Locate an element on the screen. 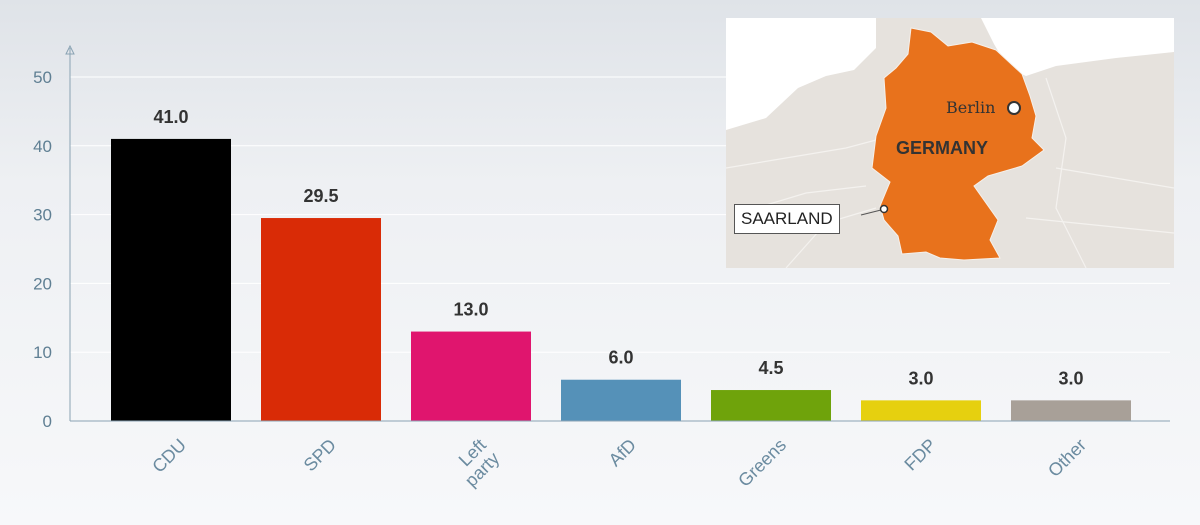 Image resolution: width=1200 pixels, height=525 pixels. y-tick-label: 30 is located at coordinates (42, 215).